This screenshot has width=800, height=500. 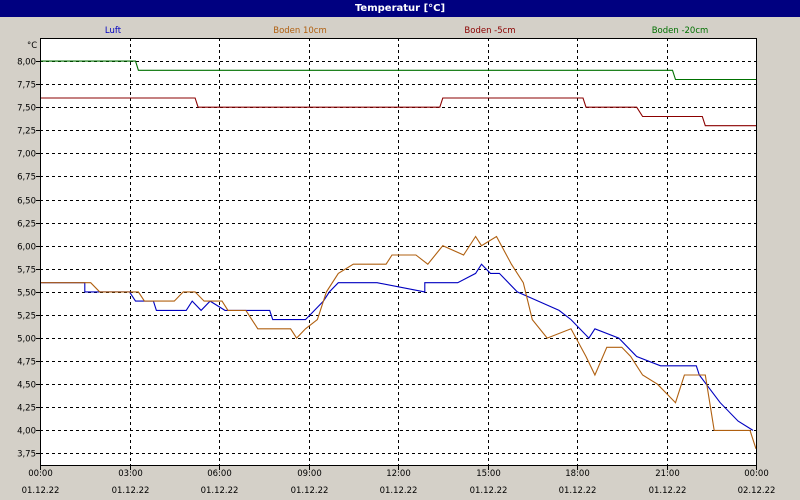 I want to click on x-tick-time: 21:00, so click(x=667, y=474).